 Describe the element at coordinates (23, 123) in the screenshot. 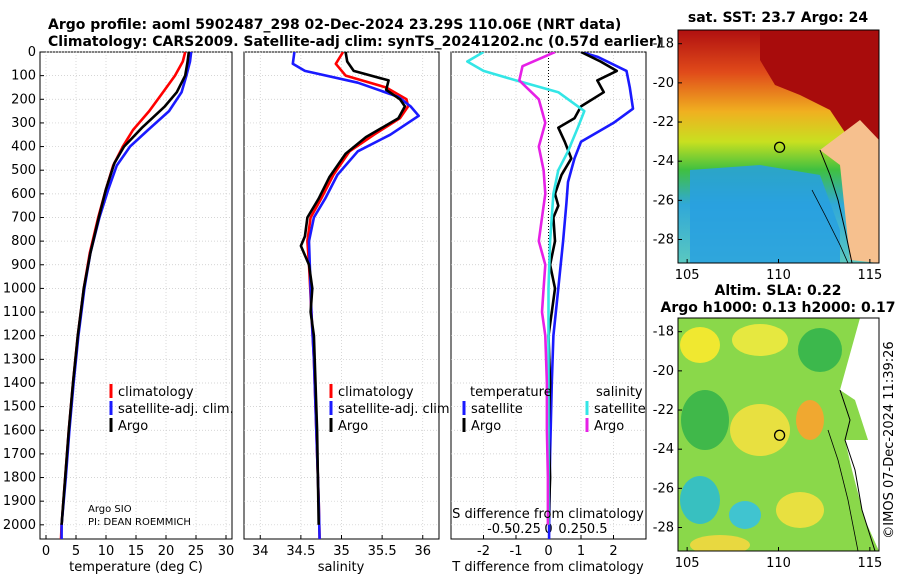

I see `y-tick-label: 300` at that location.